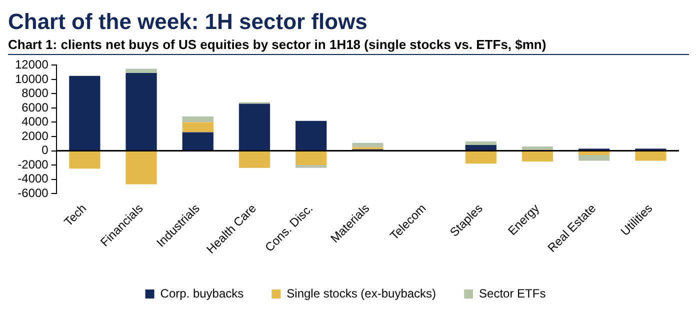 The width and height of the screenshot is (697, 320). I want to click on y-tick-label: 12000, so click(31, 65).